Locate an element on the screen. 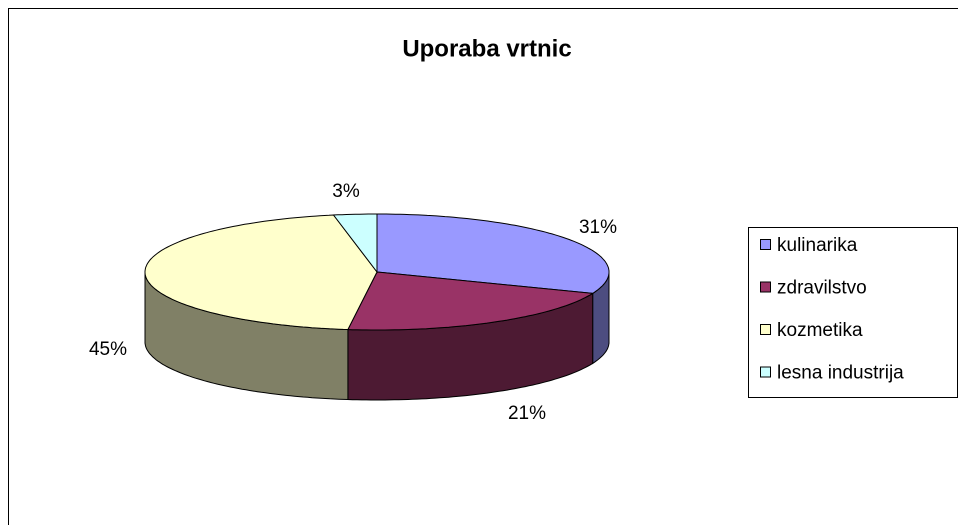 This screenshot has height=525, width=958. data-label: 3% is located at coordinates (346, 191).